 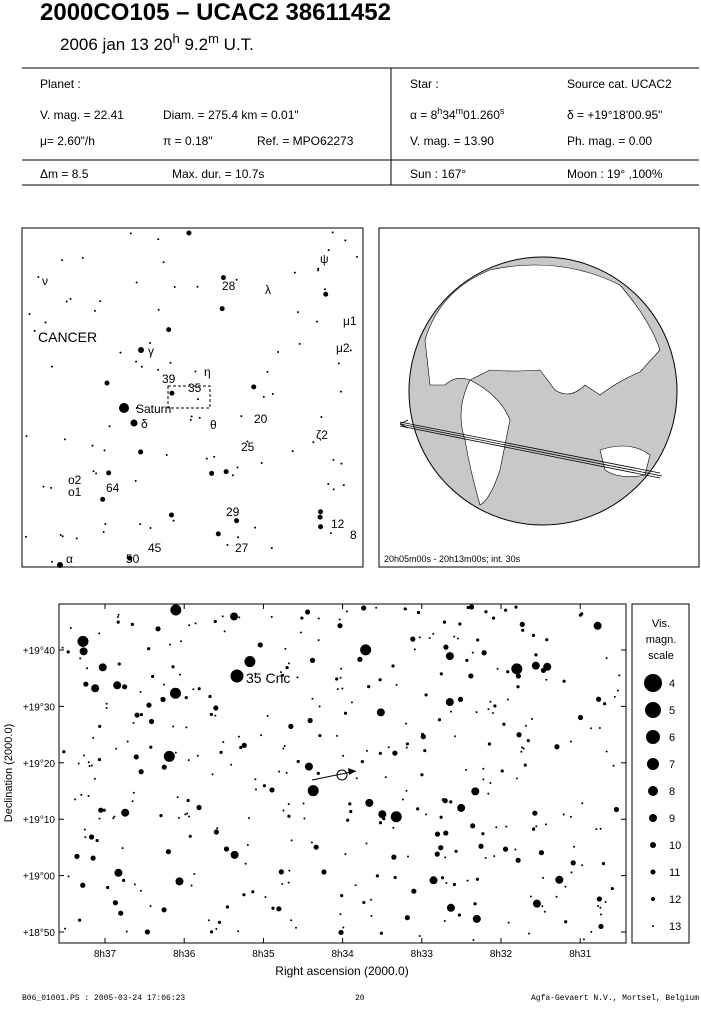 What do you see at coordinates (653, 845) in the screenshot?
I see `scale-dot` at bounding box center [653, 845].